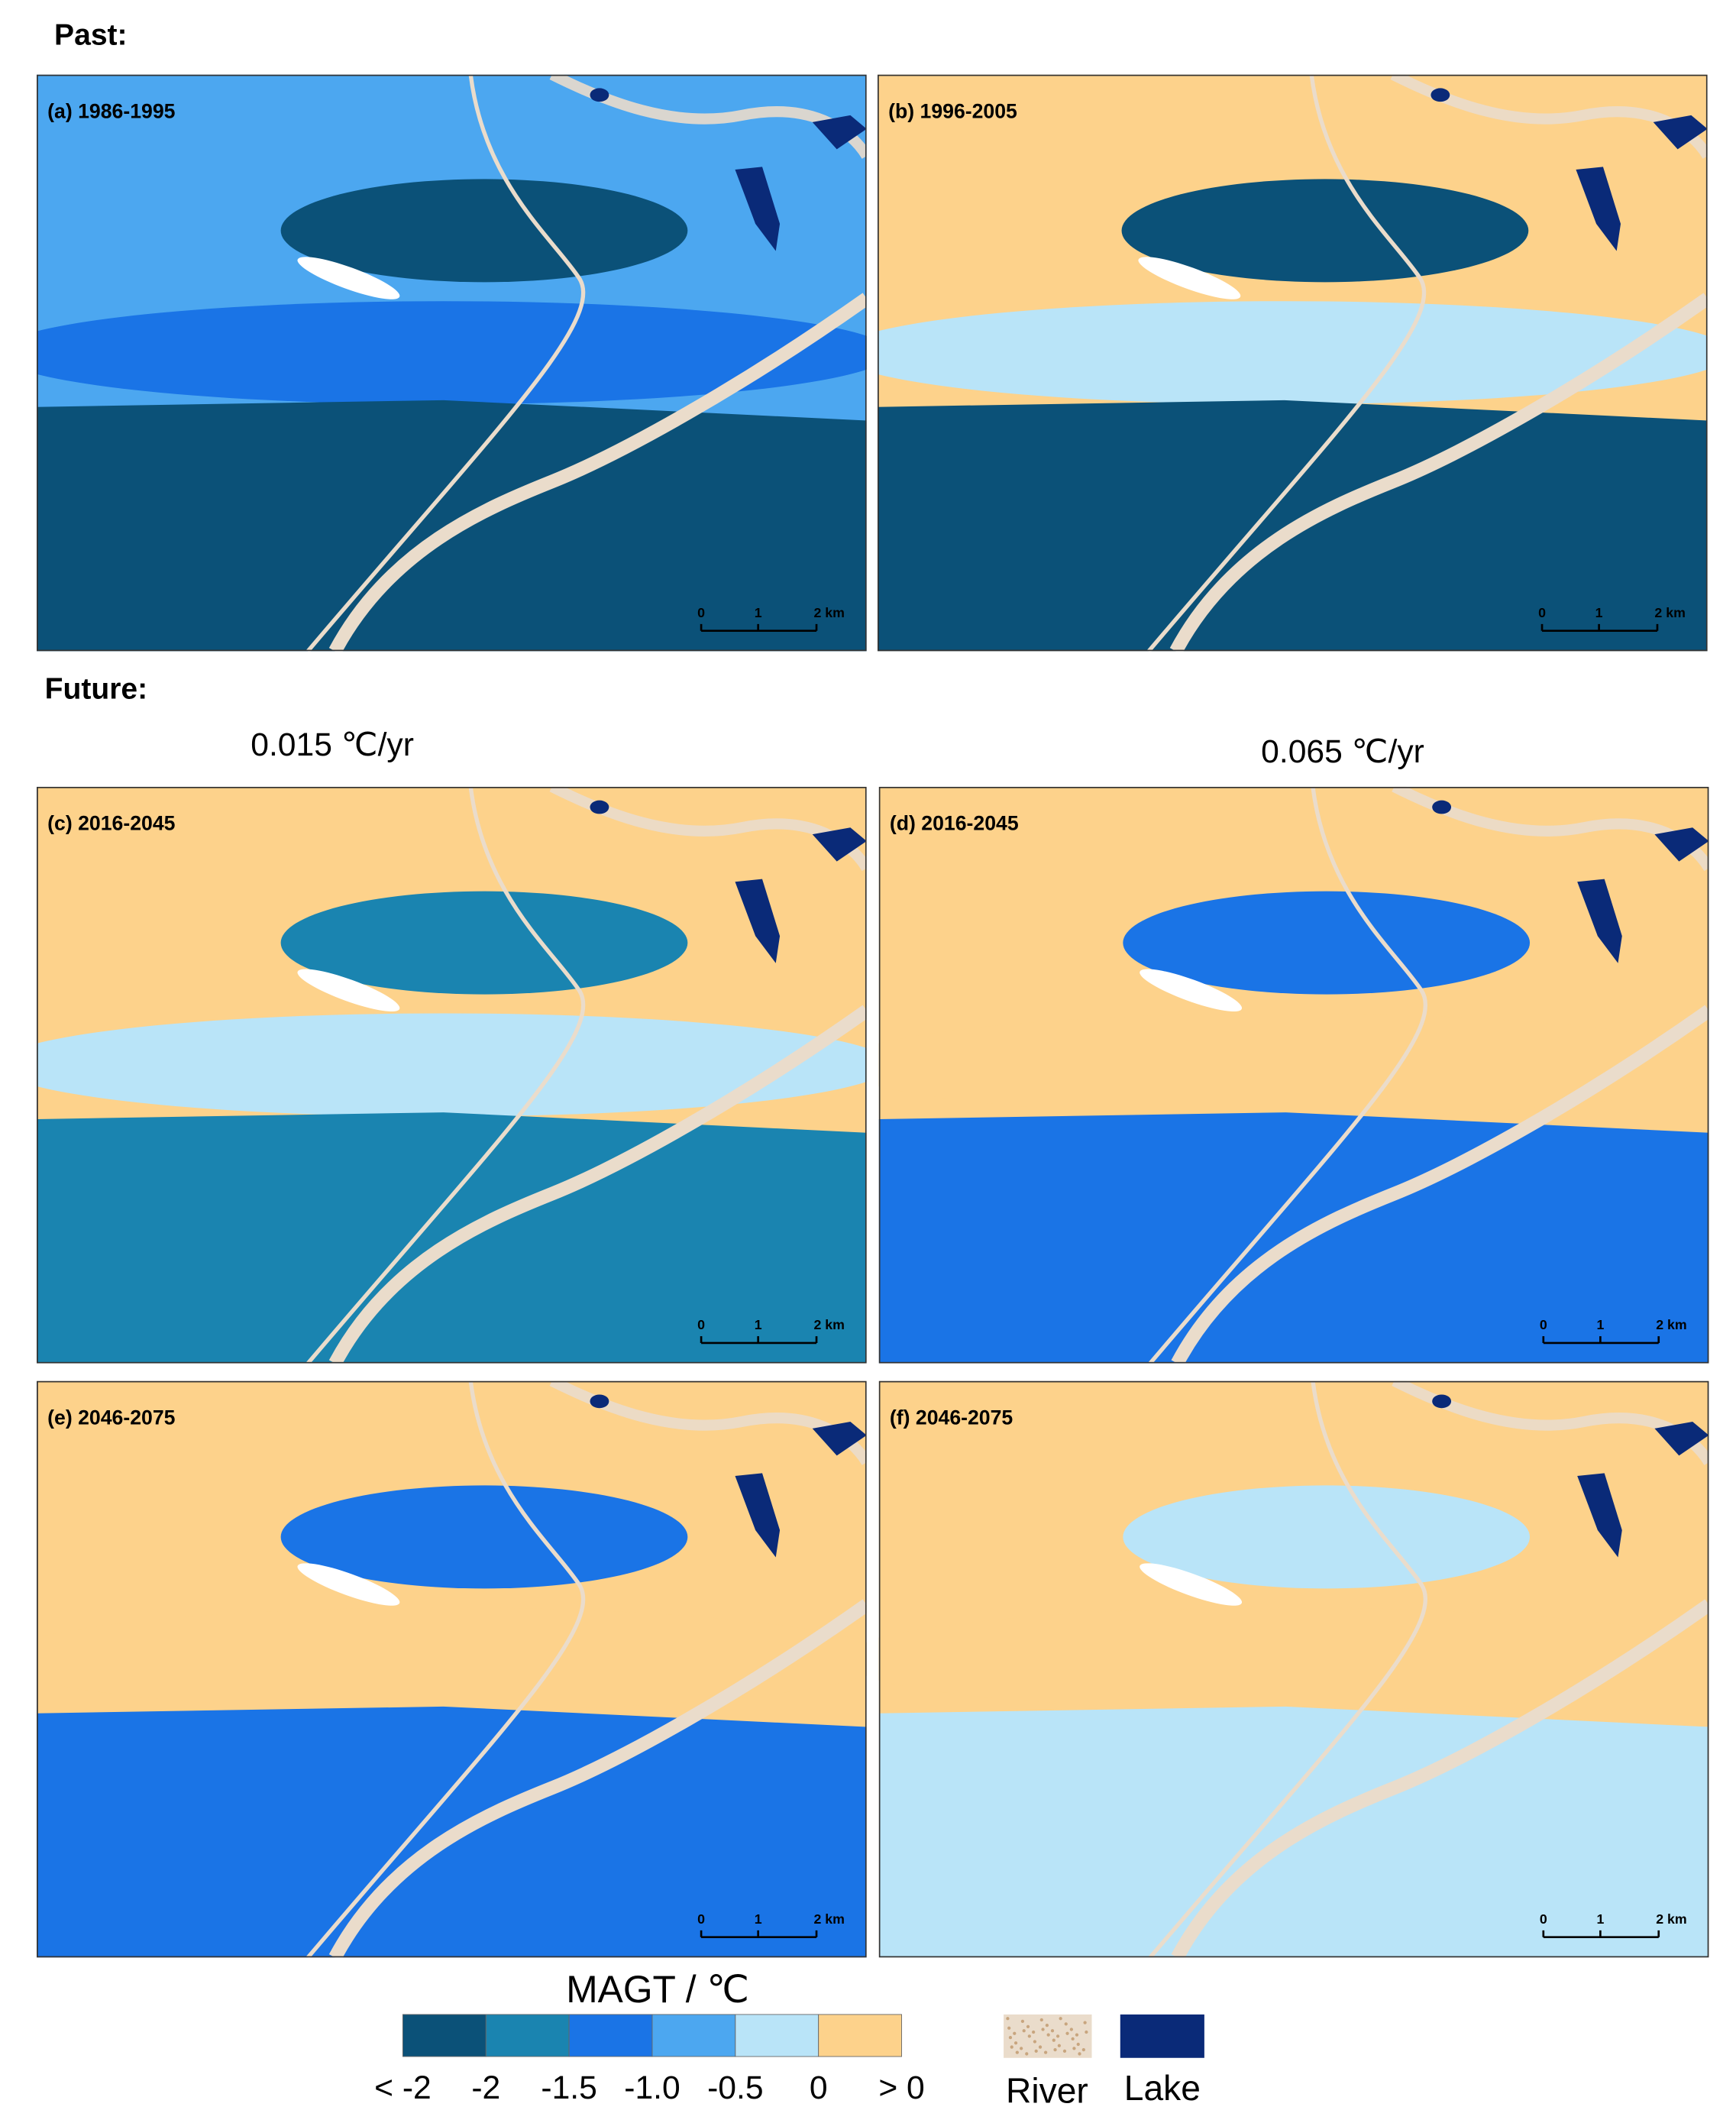 The width and height of the screenshot is (1736, 2123). Describe the element at coordinates (819, 2088) in the screenshot. I see `legend-label: 0` at that location.